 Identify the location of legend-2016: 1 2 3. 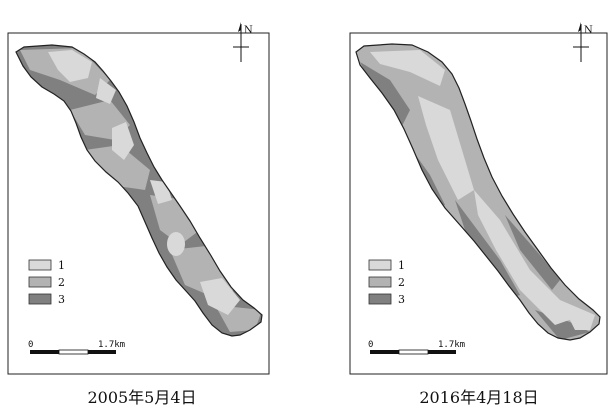
(386, 282).